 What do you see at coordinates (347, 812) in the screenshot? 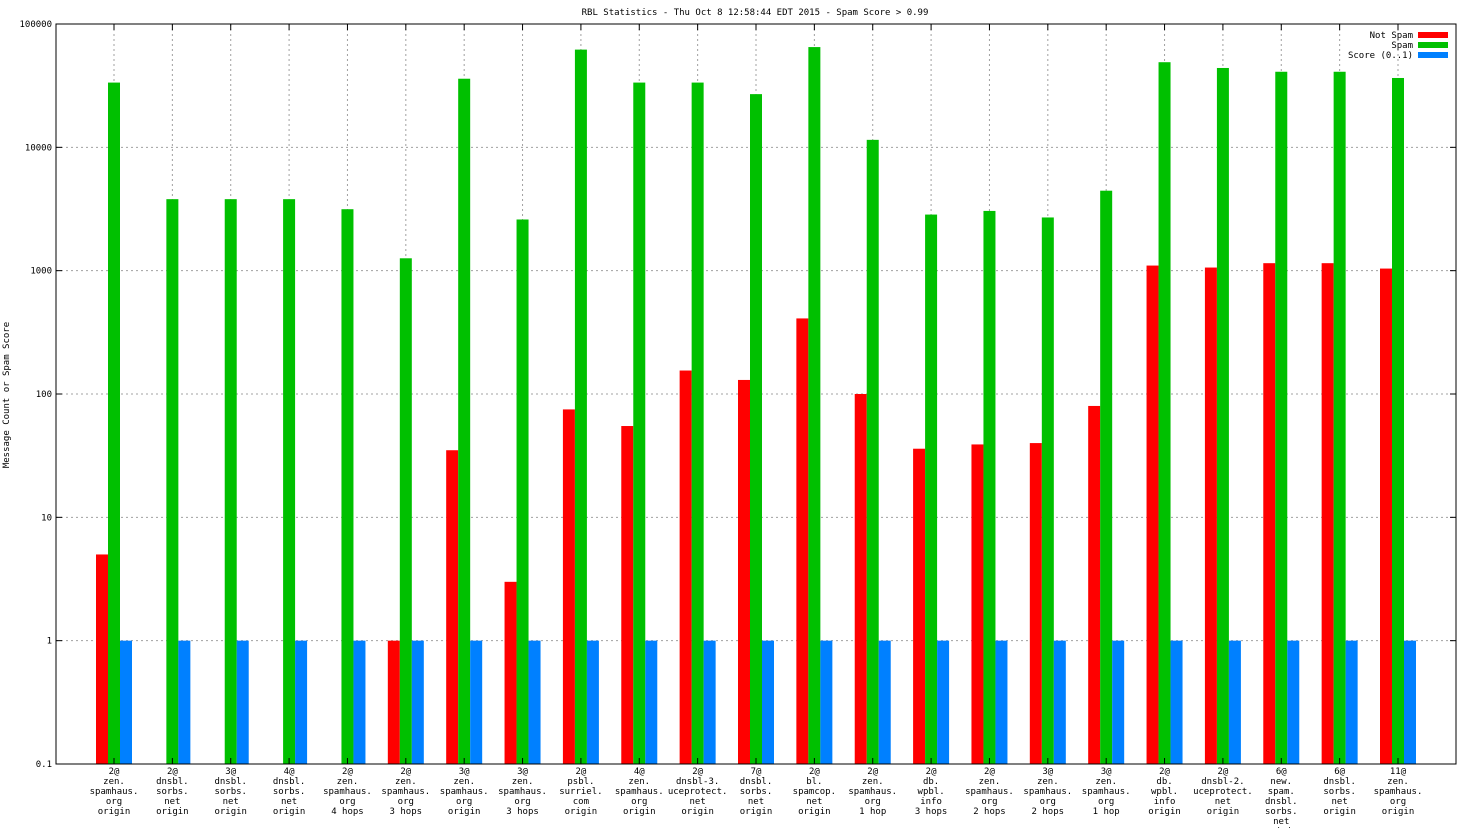
I see `x-tick-label-line: 4 hops` at bounding box center [347, 812].